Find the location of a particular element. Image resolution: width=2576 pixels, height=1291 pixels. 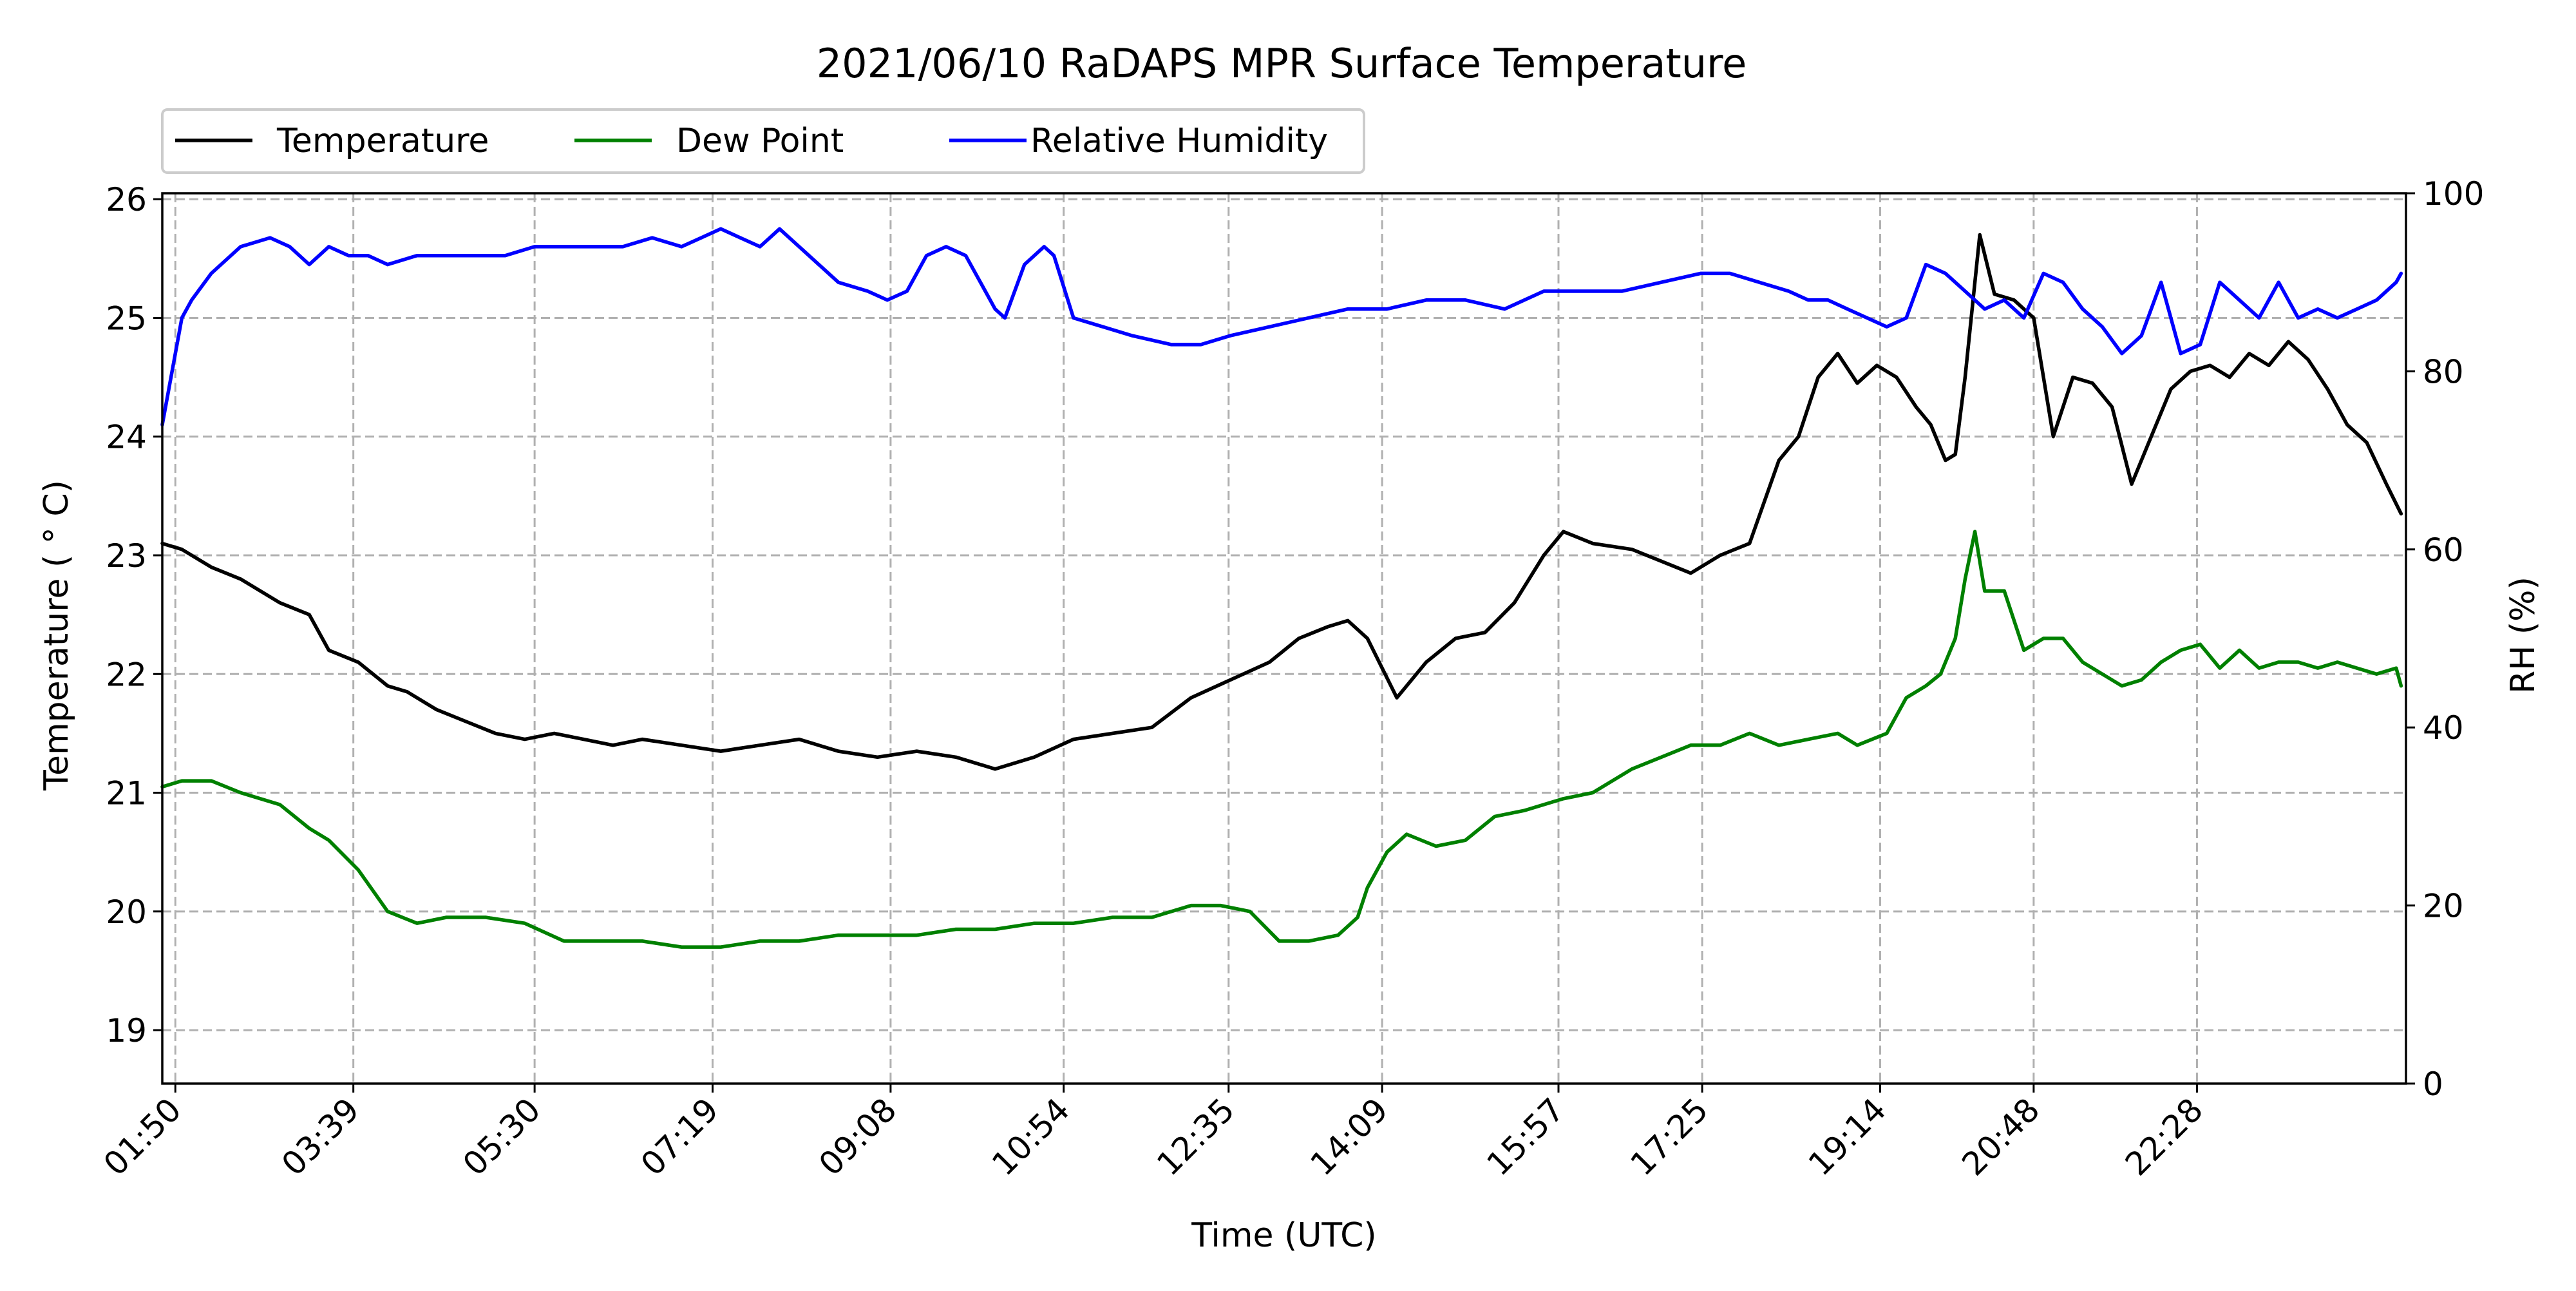

y2-tick-label-60: 60 is located at coordinates (2443, 550).